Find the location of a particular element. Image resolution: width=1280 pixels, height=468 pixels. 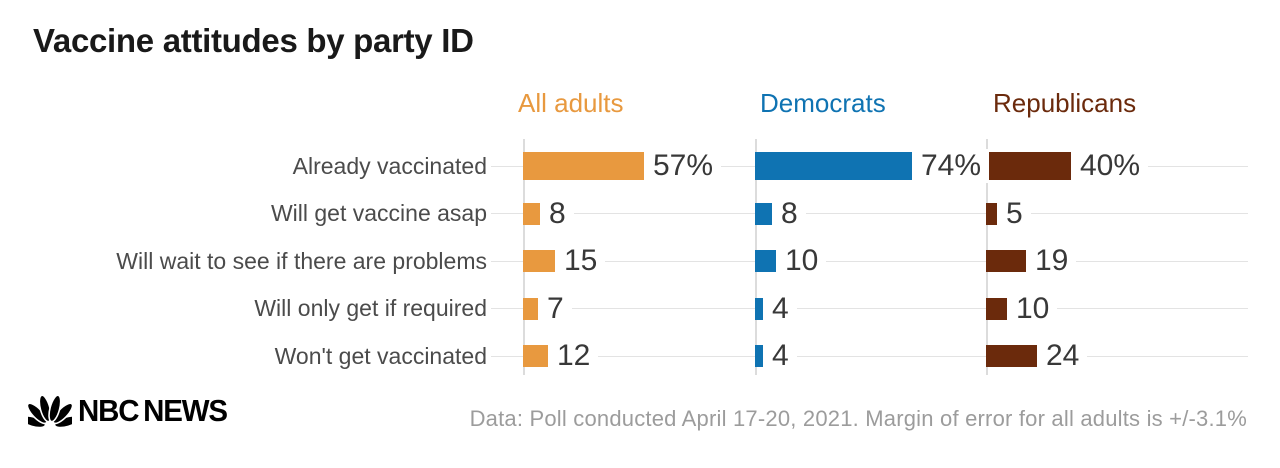

category-label: Won't get vaccinated is located at coordinates (380, 355).